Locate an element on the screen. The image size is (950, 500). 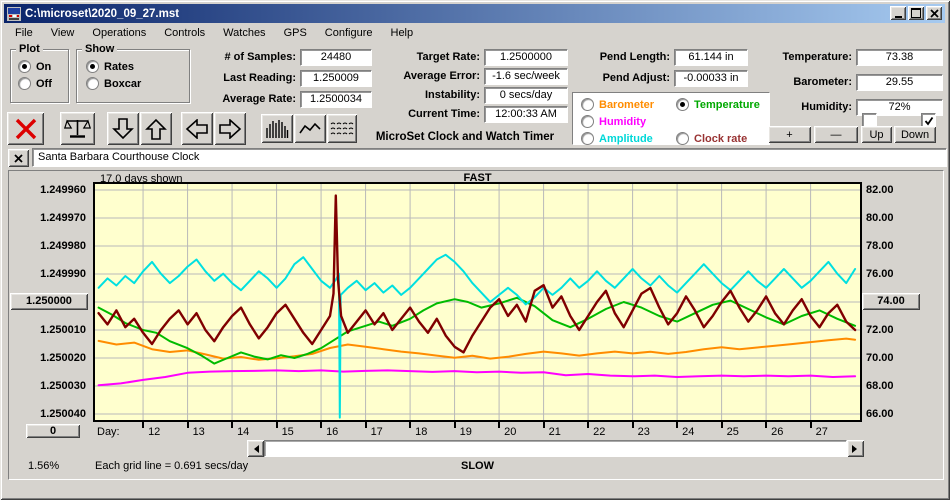
day-label: 22 is located at coordinates (599, 432).